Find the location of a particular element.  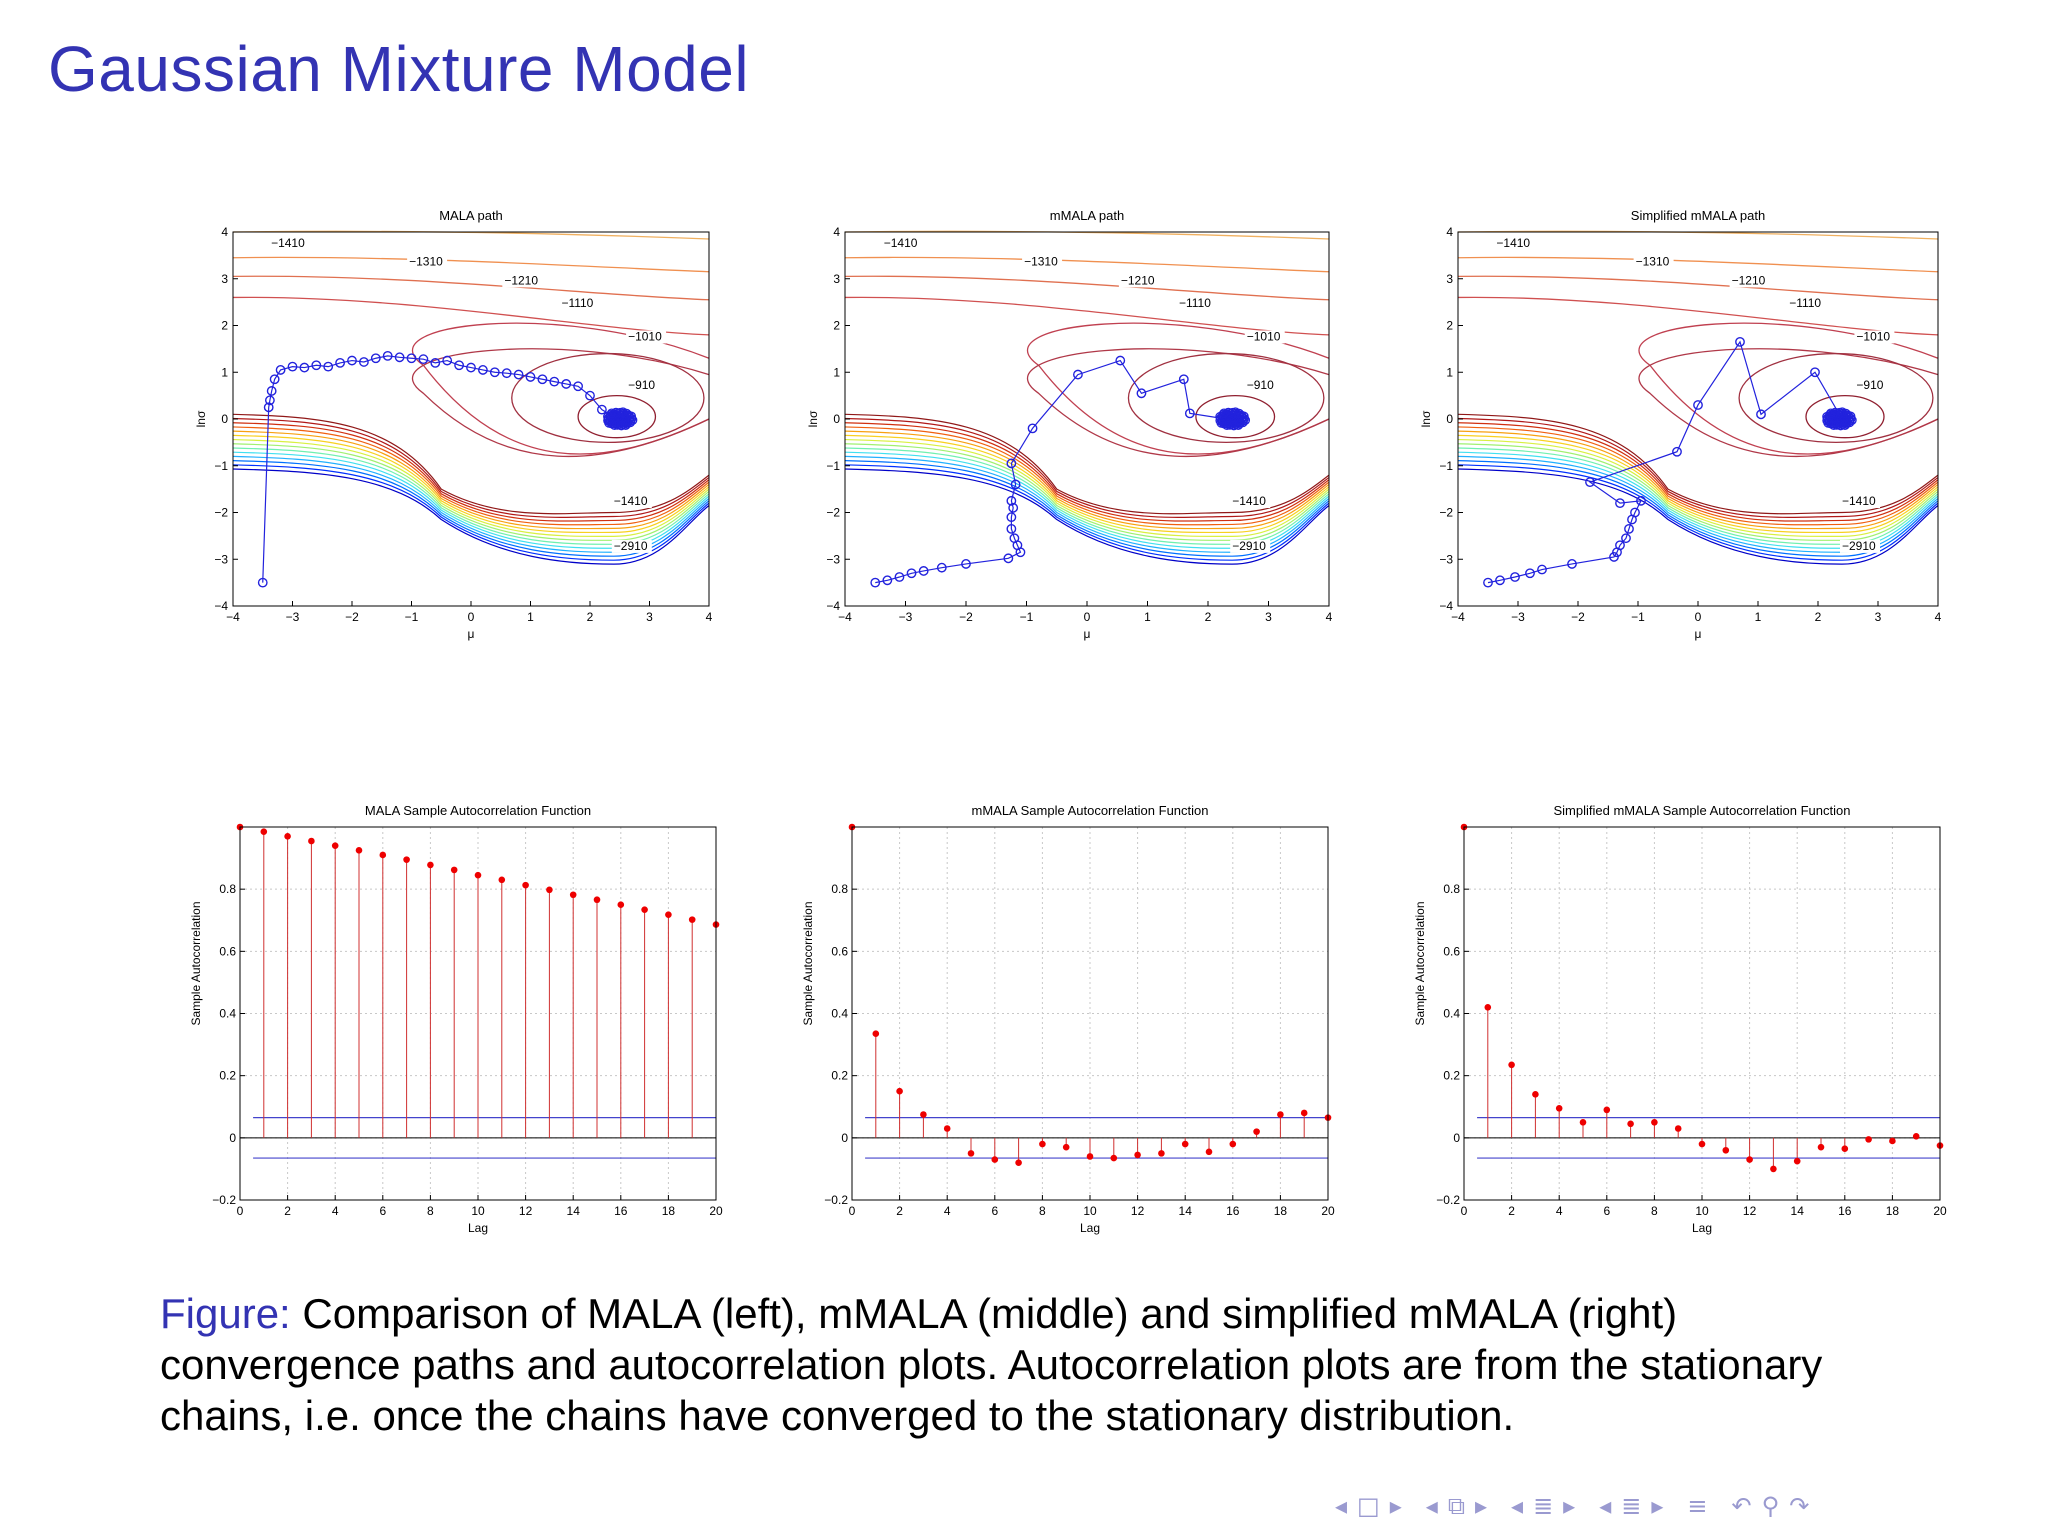

x-tick-label: 14 is located at coordinates (1798, 1211).